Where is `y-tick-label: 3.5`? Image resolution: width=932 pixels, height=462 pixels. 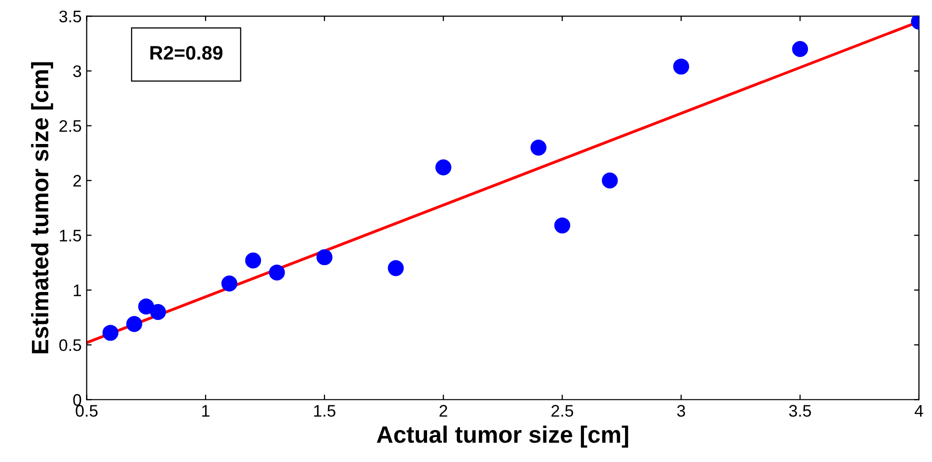
y-tick-label: 3.5 is located at coordinates (70, 16).